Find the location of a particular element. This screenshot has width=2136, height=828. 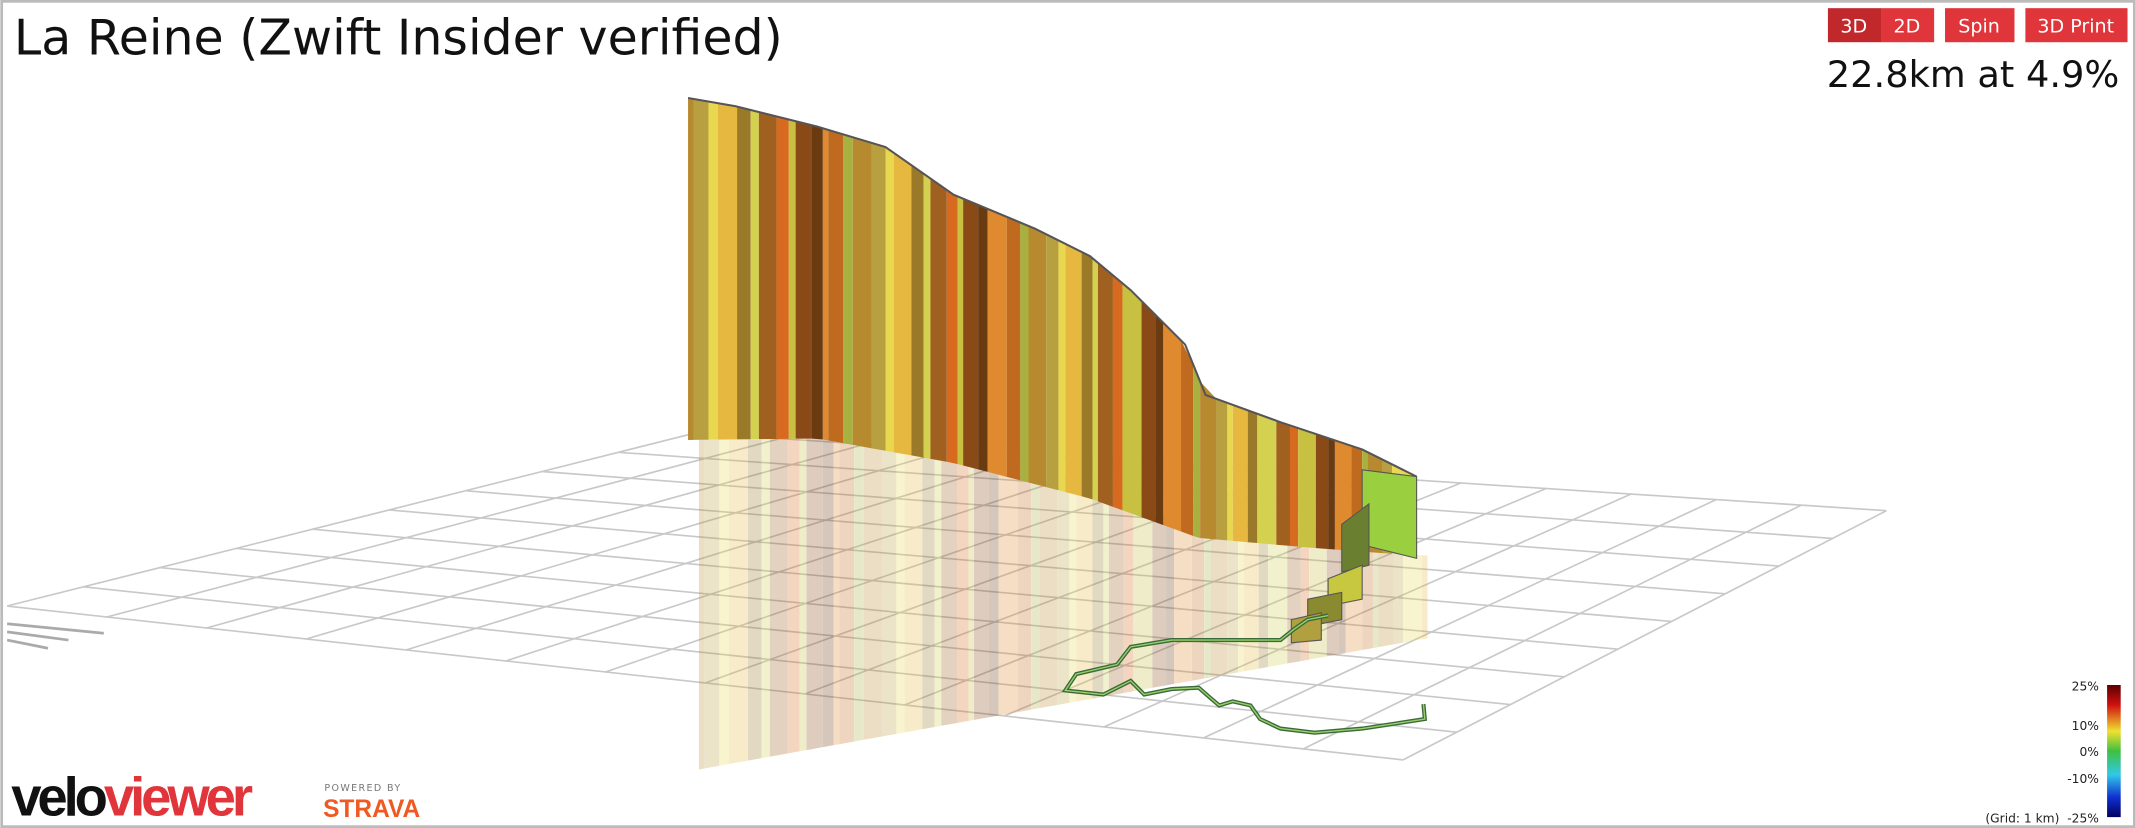

route-highlight is located at coordinates (1245, 674).